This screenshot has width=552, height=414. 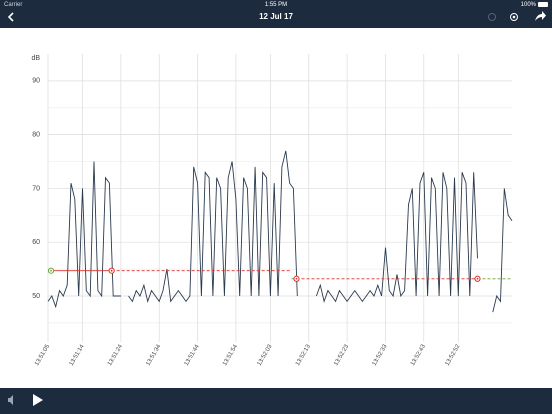 I want to click on battery: 100%, so click(x=529, y=5).